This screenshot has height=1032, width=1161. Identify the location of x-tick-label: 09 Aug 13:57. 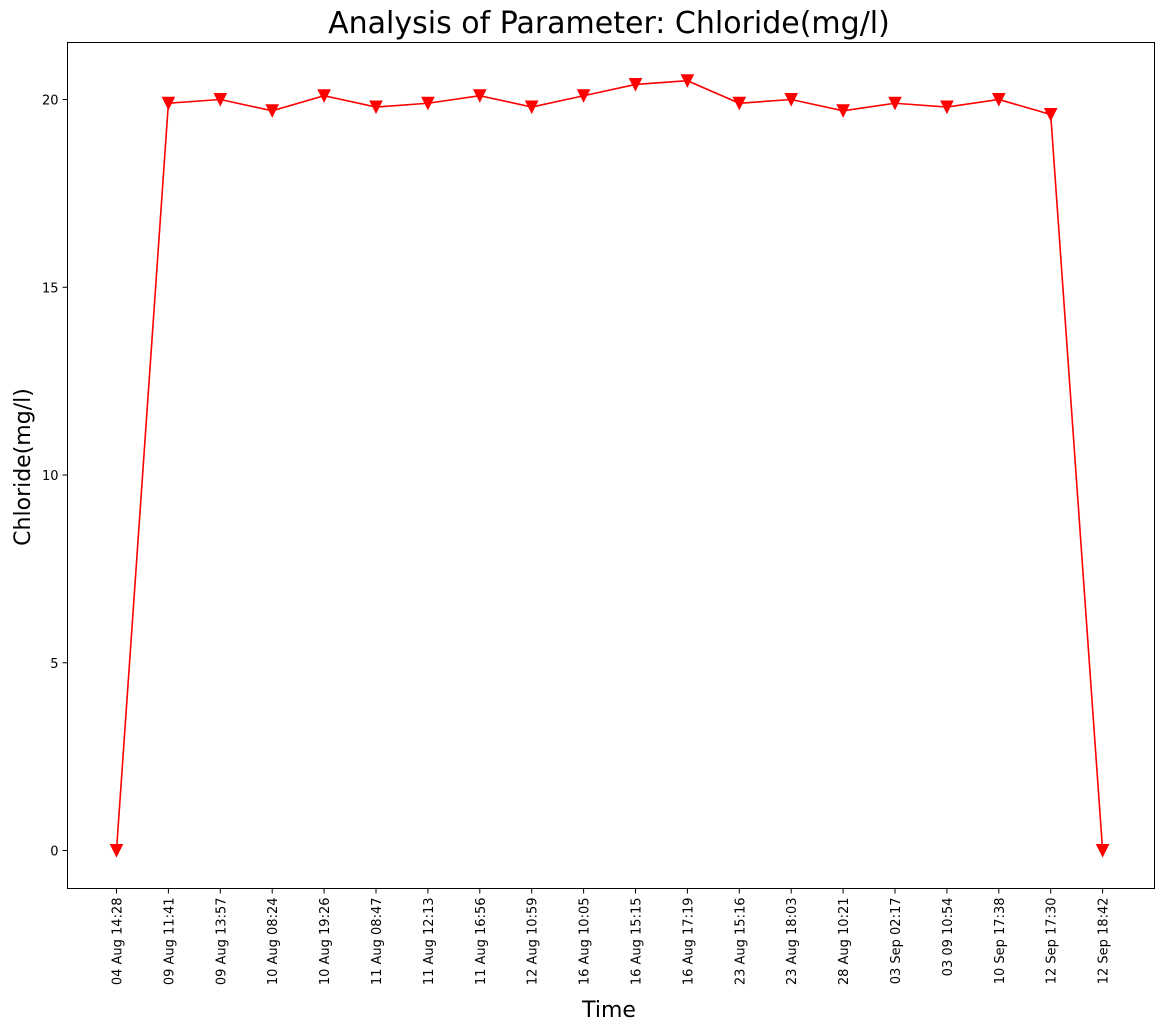
(221, 942).